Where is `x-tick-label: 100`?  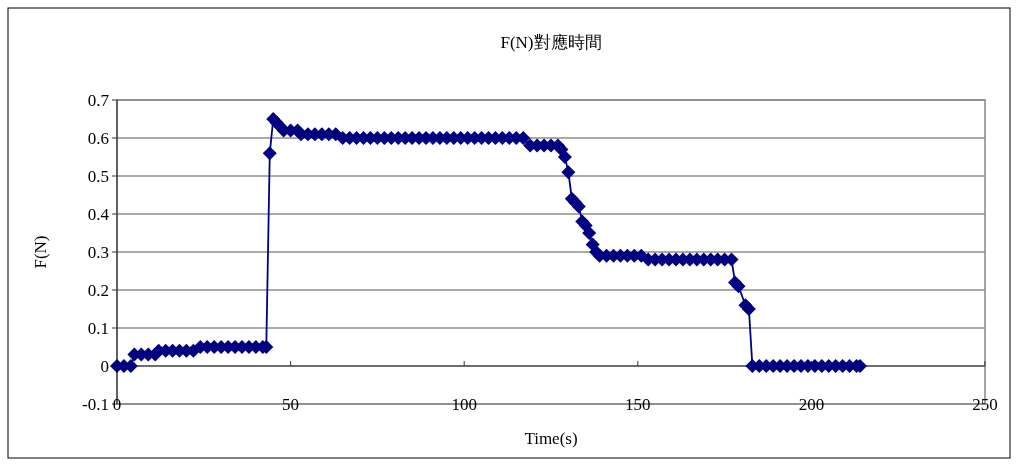 x-tick-label: 100 is located at coordinates (464, 404).